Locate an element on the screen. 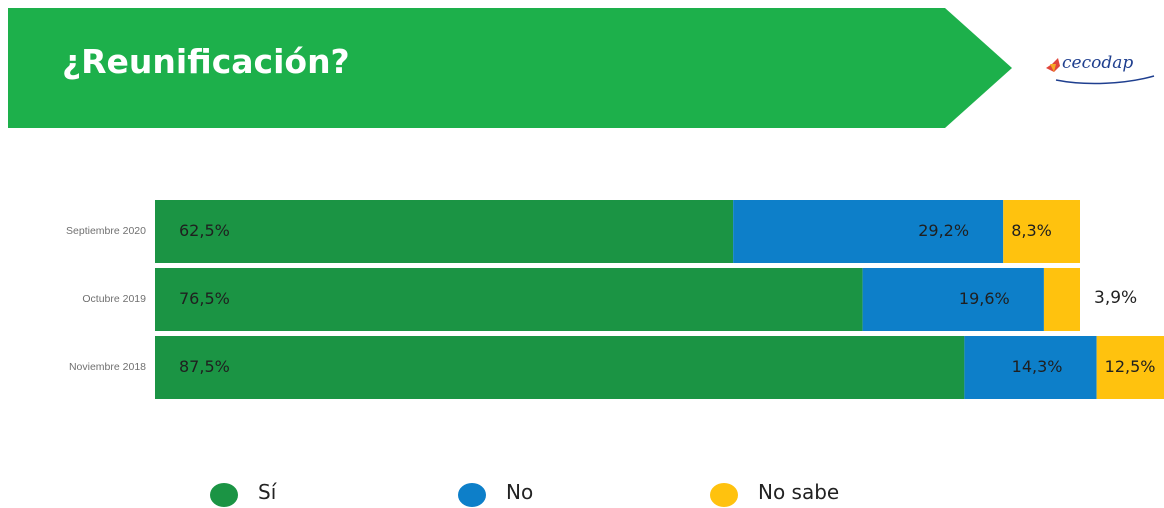 The image size is (1164, 508). row-label: Noviembre 2018 is located at coordinates (107, 366).